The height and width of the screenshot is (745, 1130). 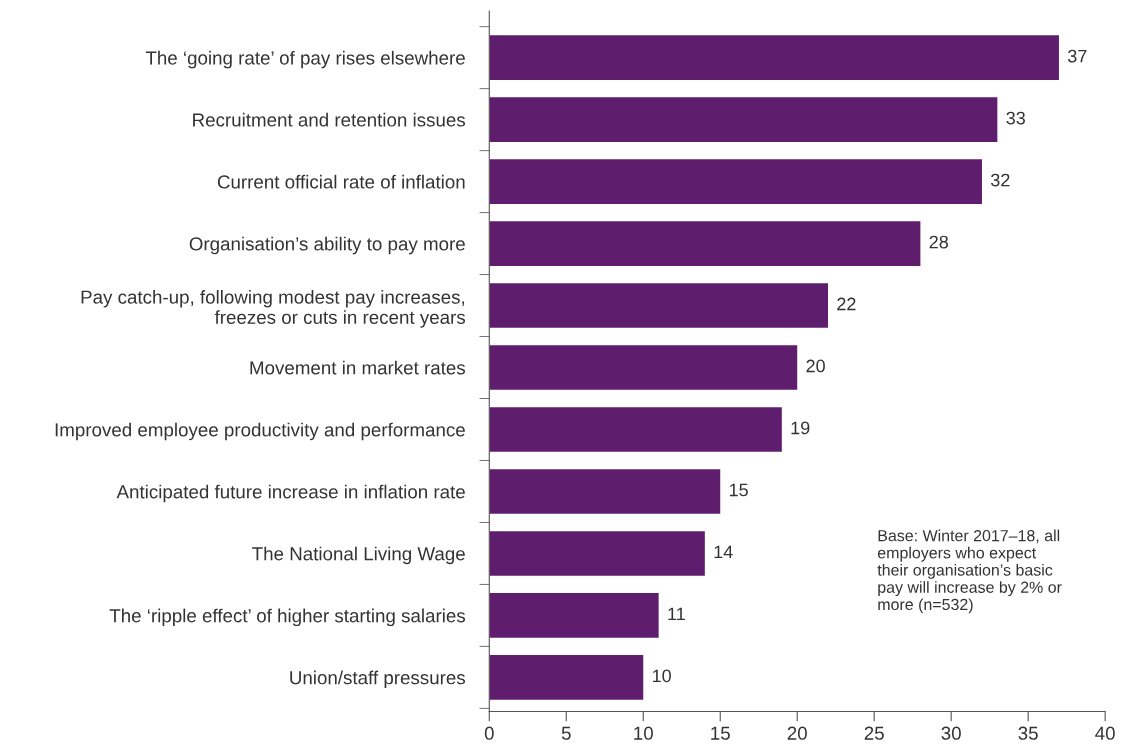 What do you see at coordinates (738, 490) in the screenshot?
I see `data-label: 15` at bounding box center [738, 490].